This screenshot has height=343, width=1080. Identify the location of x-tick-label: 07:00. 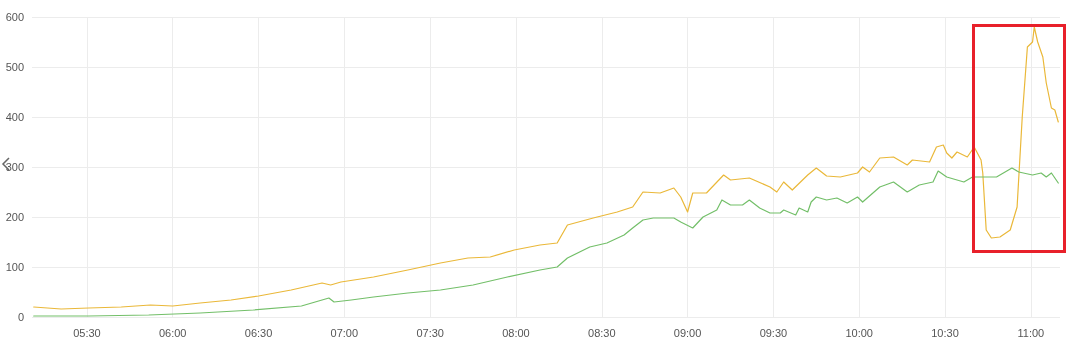
(344, 332).